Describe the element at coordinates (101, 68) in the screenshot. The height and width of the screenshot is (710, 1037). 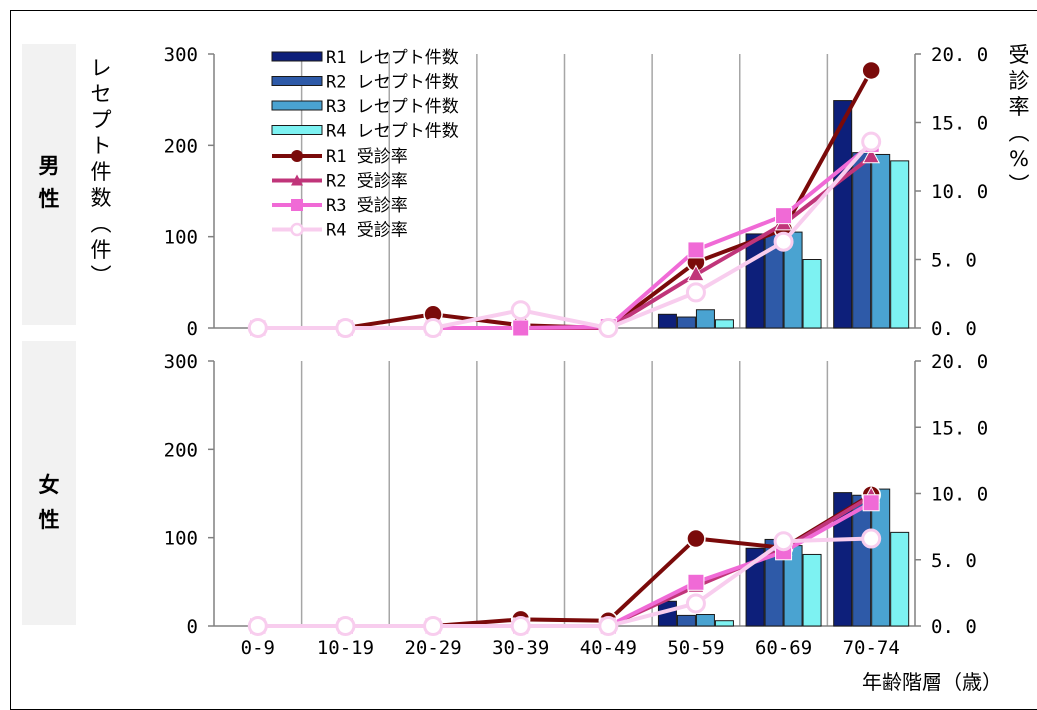
I see `y-axis-title-char: レ` at that location.